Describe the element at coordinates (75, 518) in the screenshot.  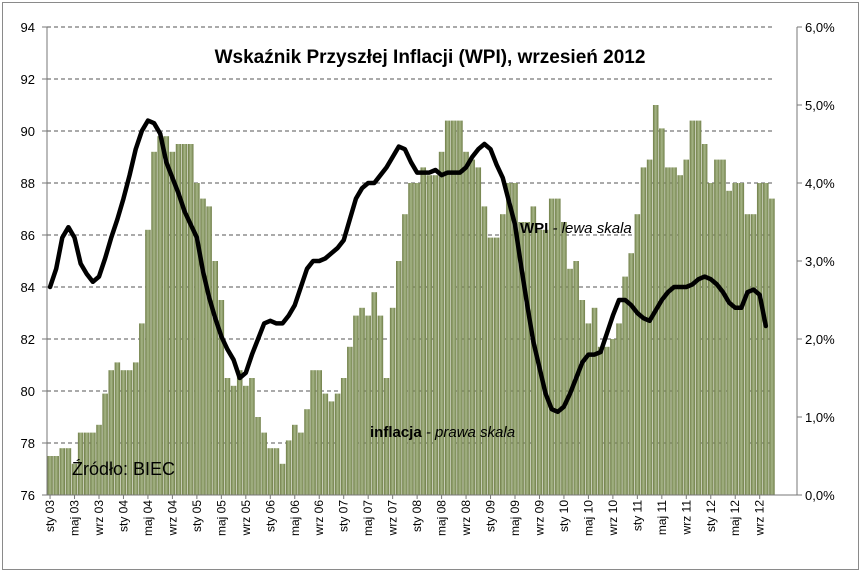
I see `x-tick-label: maj 03` at that location.